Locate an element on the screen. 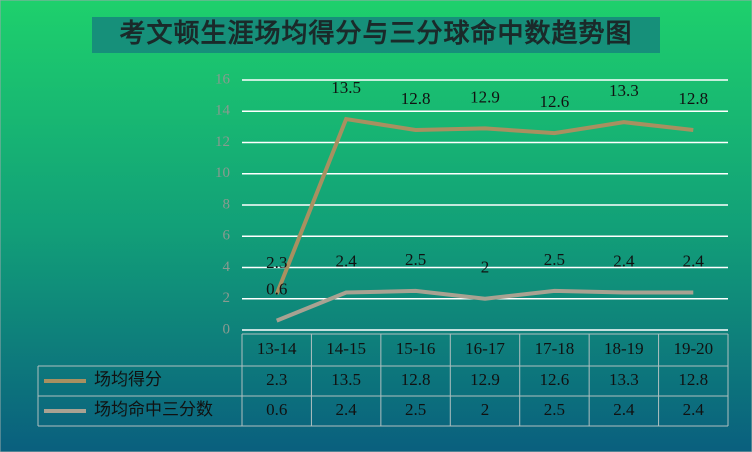 The image size is (752, 452). data-label: 12.9 is located at coordinates (485, 96).